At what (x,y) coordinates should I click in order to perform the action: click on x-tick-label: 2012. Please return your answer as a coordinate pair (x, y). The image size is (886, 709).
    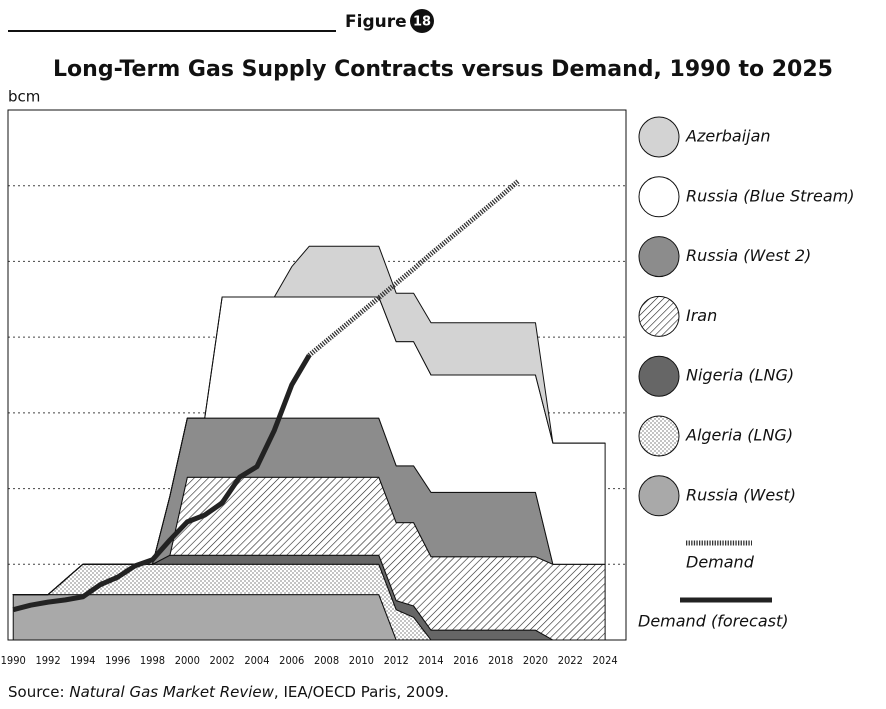
    Looking at the image, I should click on (396, 660).